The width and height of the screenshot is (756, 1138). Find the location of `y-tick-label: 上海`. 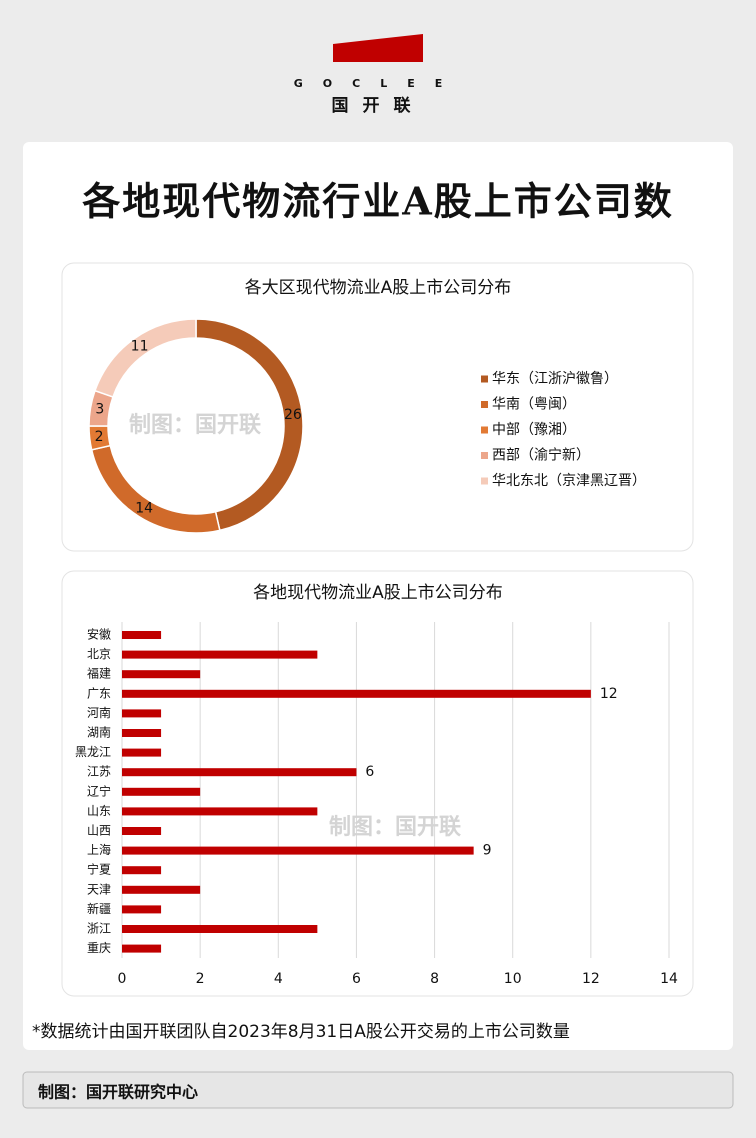

y-tick-label: 上海 is located at coordinates (99, 849).